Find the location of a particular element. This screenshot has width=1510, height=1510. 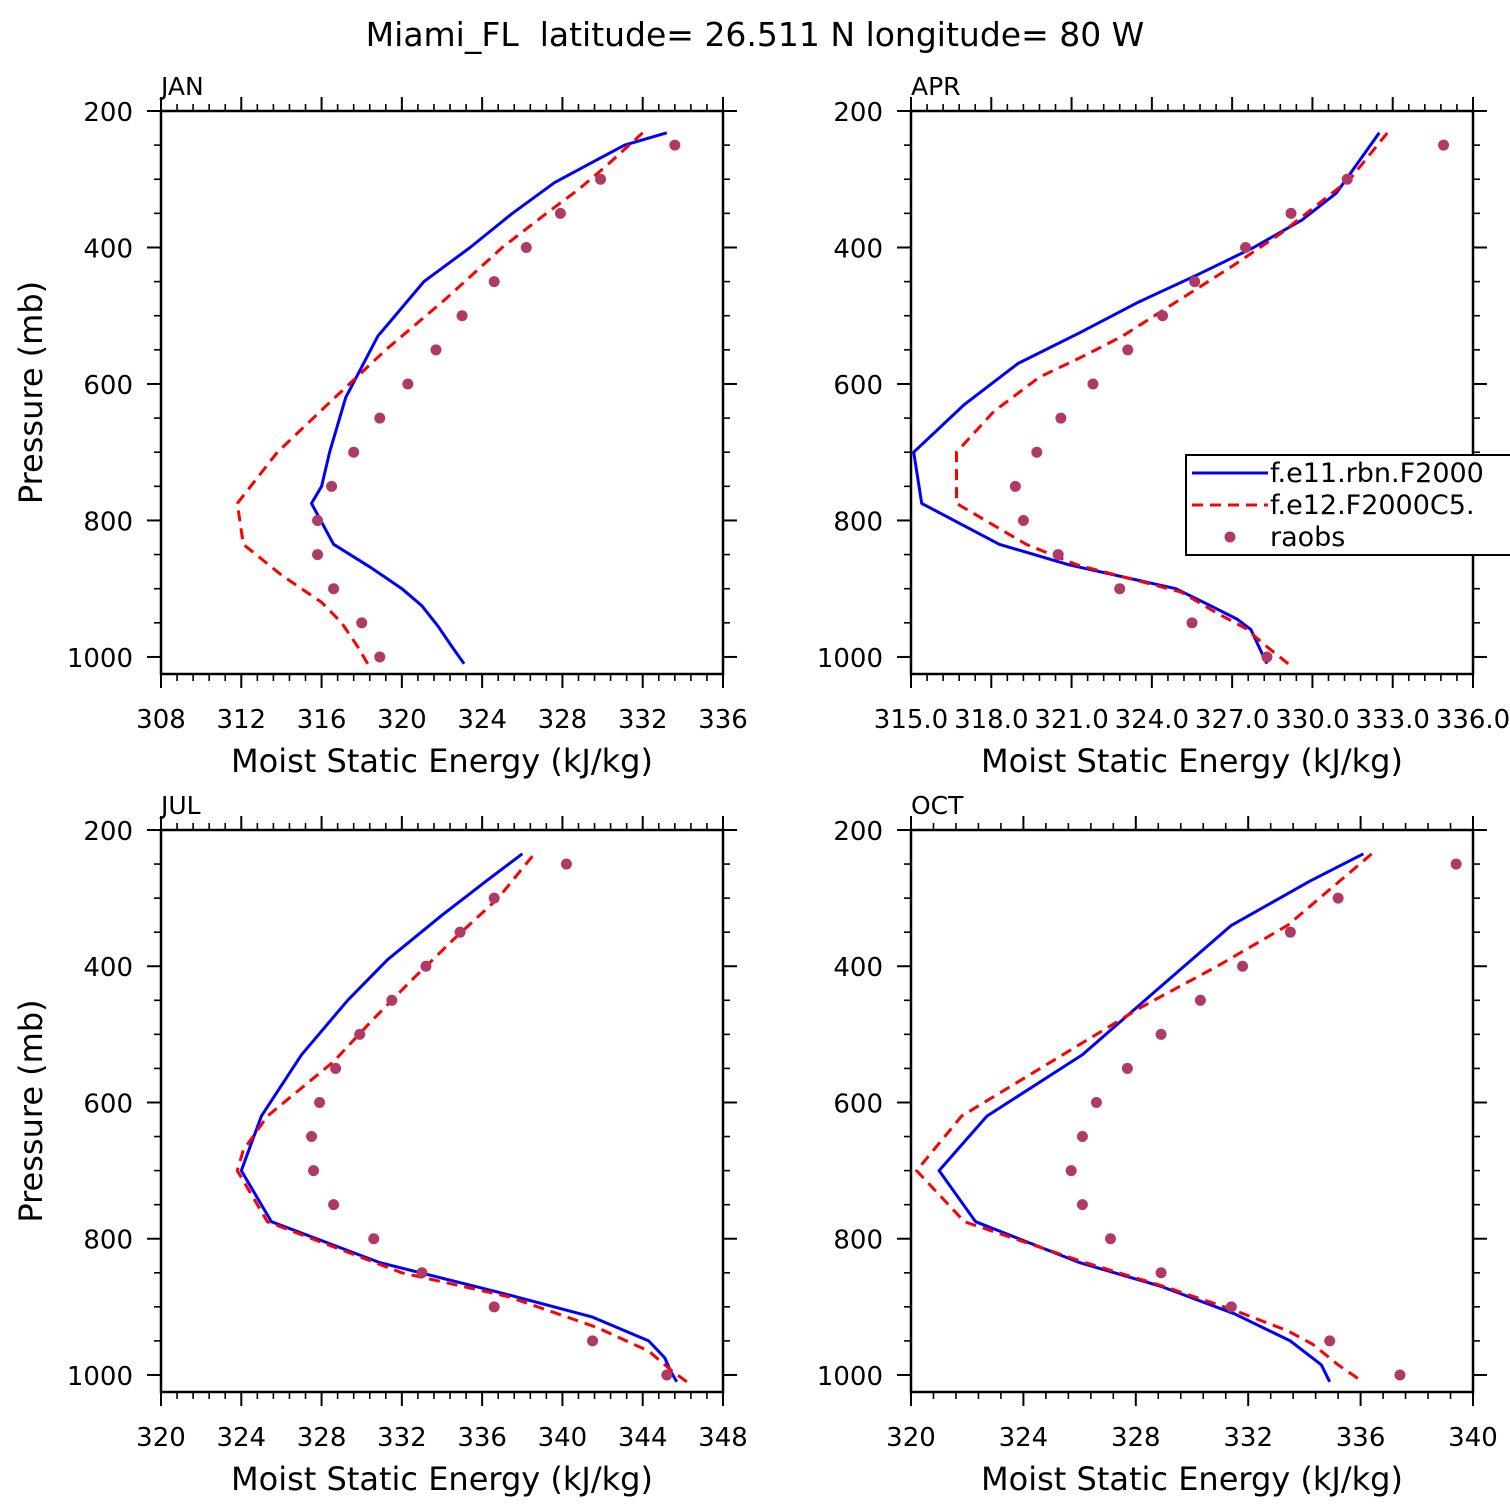

legend-label: f.e12.F2000C5. is located at coordinates (1372, 505).